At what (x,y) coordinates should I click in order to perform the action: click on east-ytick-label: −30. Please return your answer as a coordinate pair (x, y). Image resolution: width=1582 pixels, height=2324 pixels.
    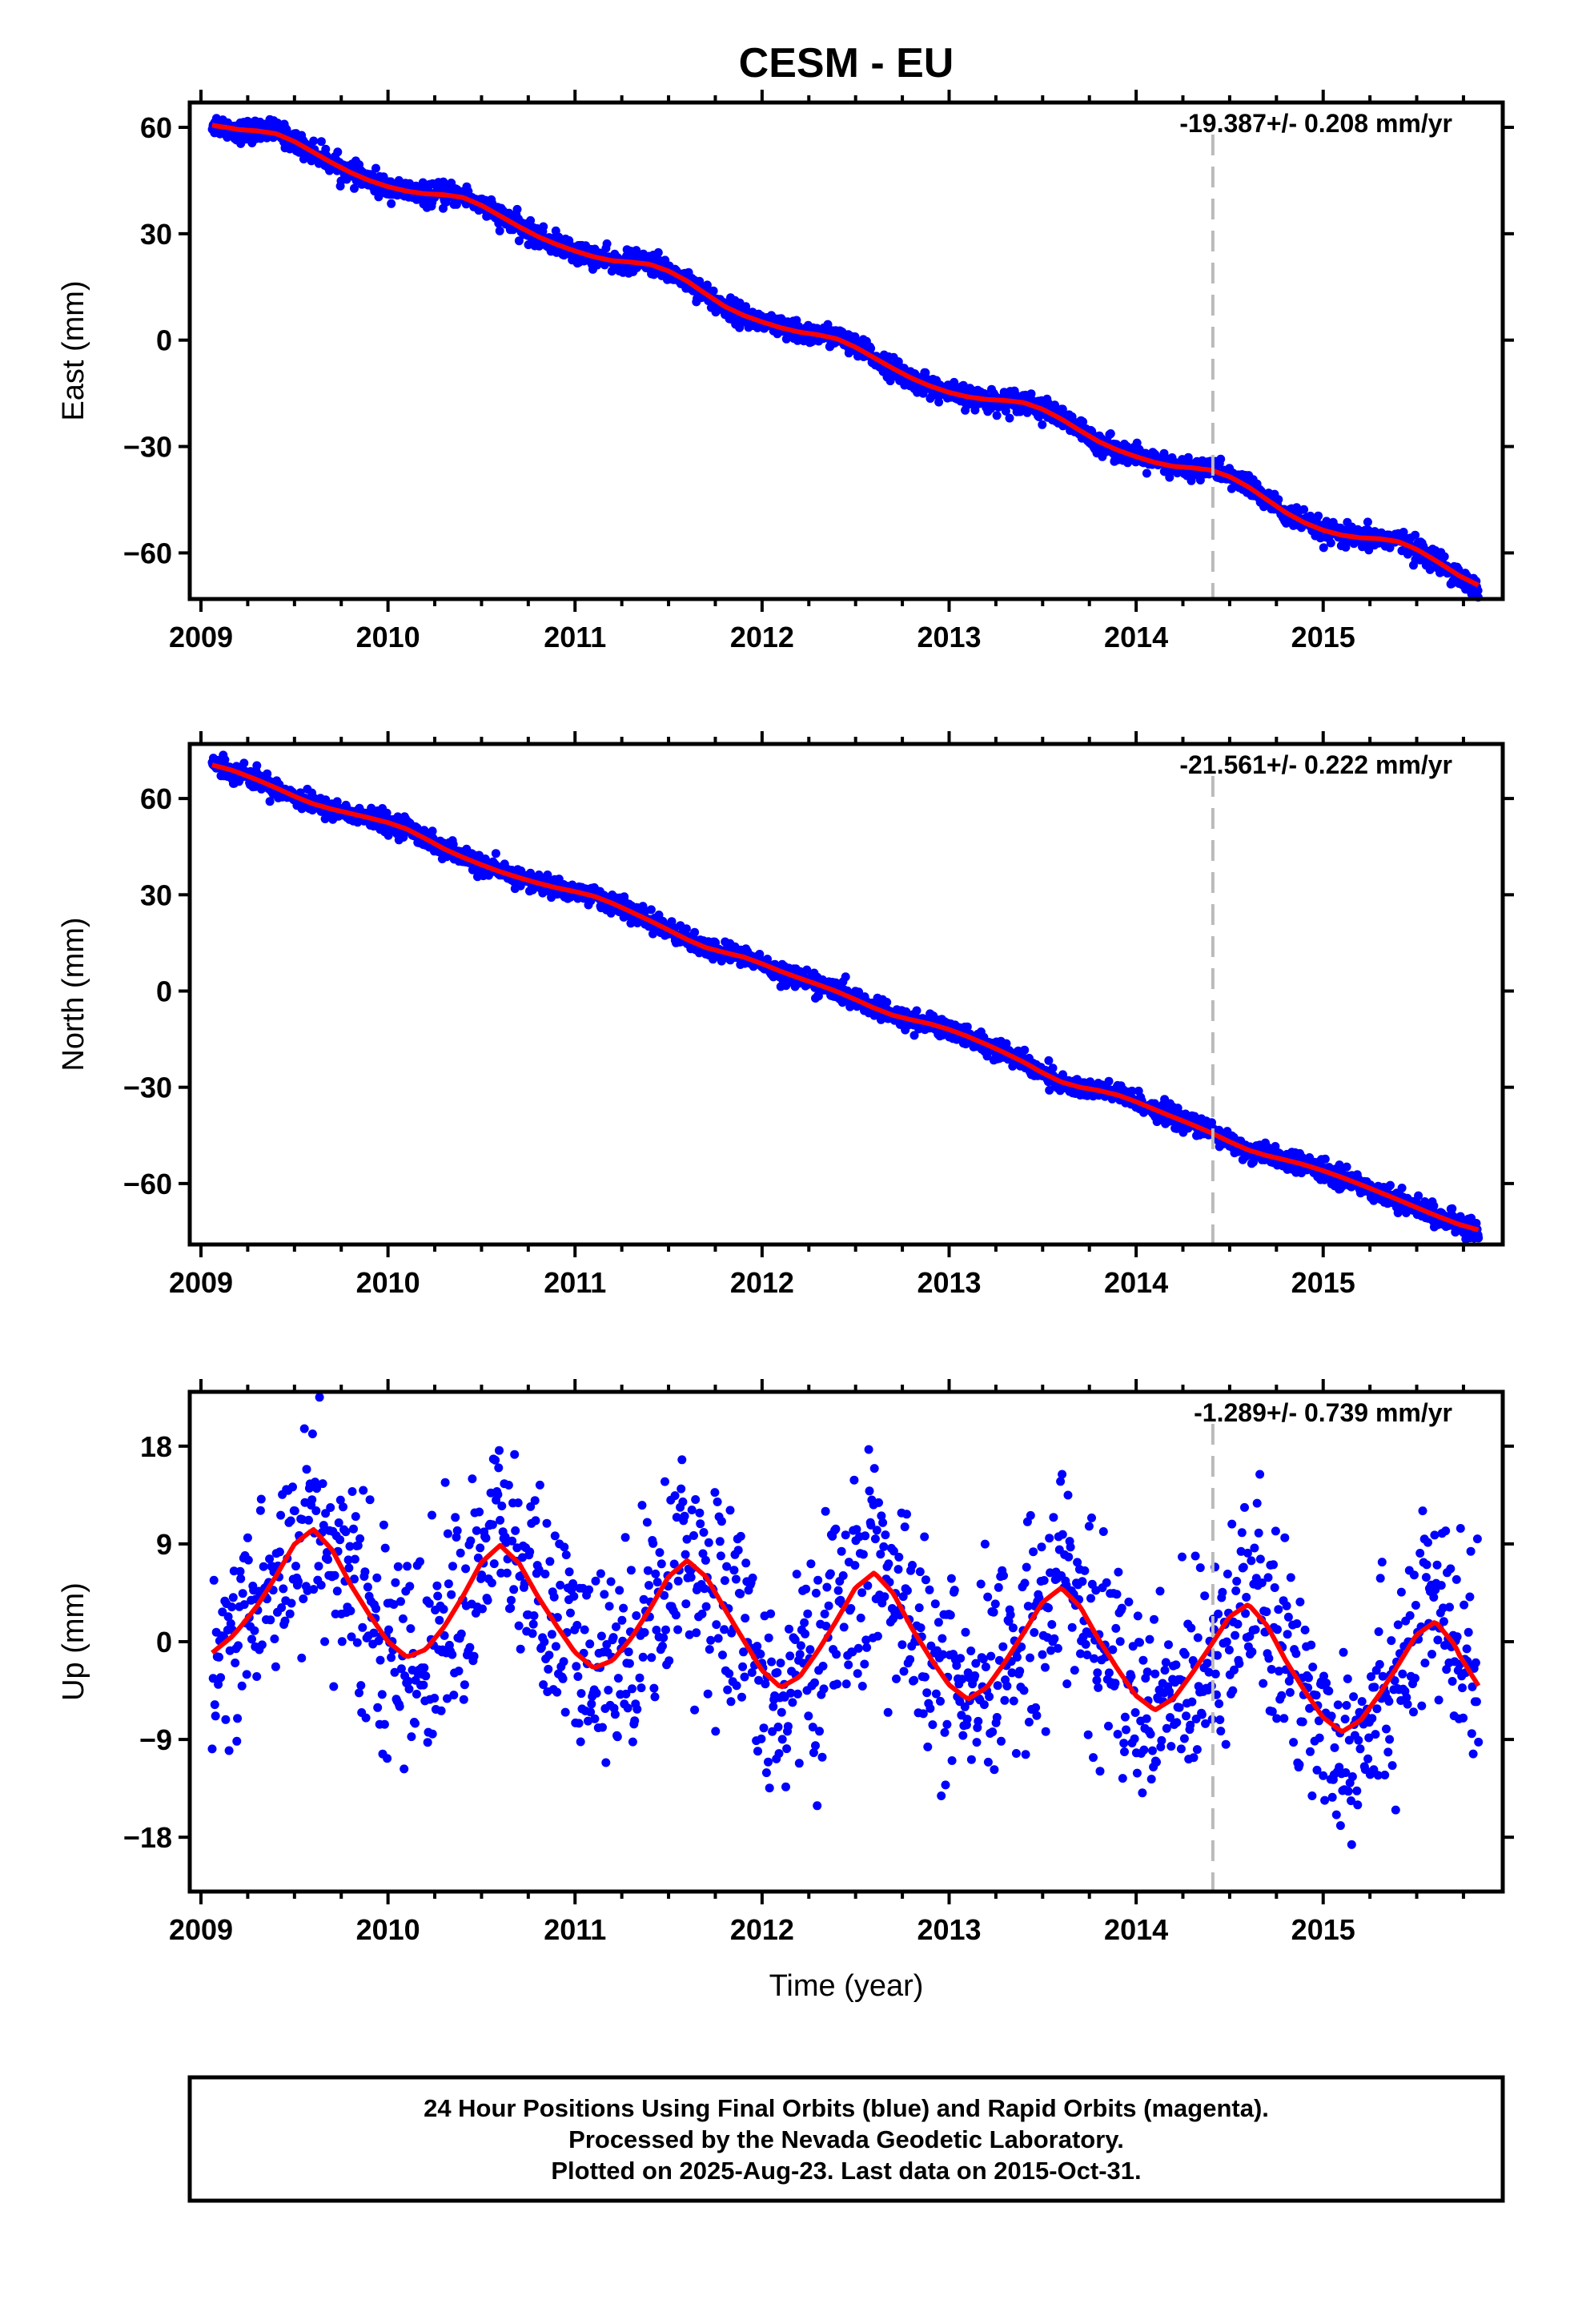
    Looking at the image, I should click on (147, 447).